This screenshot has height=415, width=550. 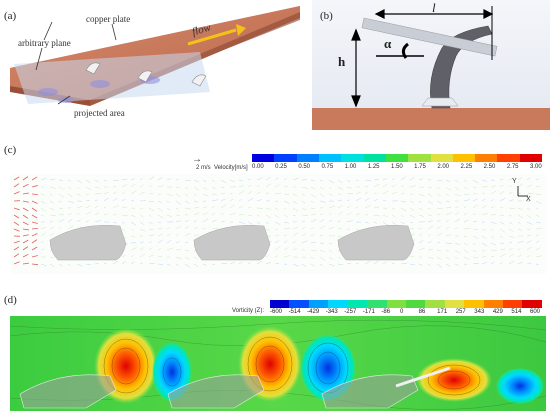 I want to click on fin-tip, so click(x=429, y=37).